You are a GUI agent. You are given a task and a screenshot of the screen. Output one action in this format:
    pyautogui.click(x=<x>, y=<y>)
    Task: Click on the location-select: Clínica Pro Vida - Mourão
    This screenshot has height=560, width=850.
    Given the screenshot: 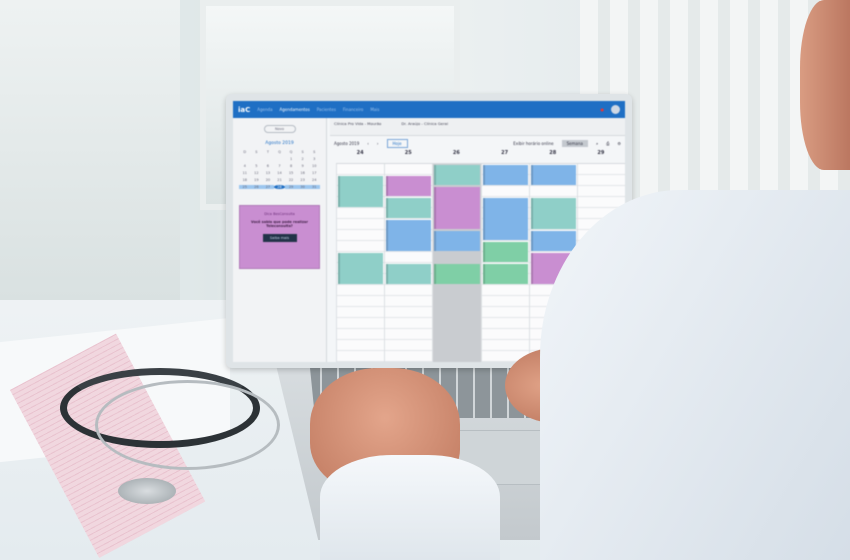 What is the action you would take?
    pyautogui.click(x=358, y=123)
    